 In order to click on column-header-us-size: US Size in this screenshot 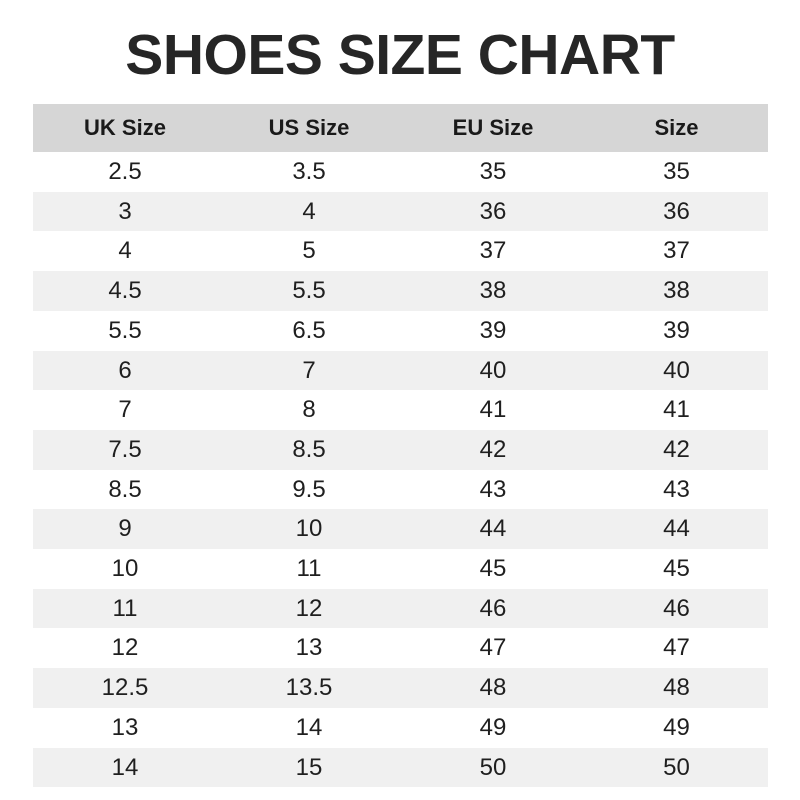, I will do `click(309, 128)`.